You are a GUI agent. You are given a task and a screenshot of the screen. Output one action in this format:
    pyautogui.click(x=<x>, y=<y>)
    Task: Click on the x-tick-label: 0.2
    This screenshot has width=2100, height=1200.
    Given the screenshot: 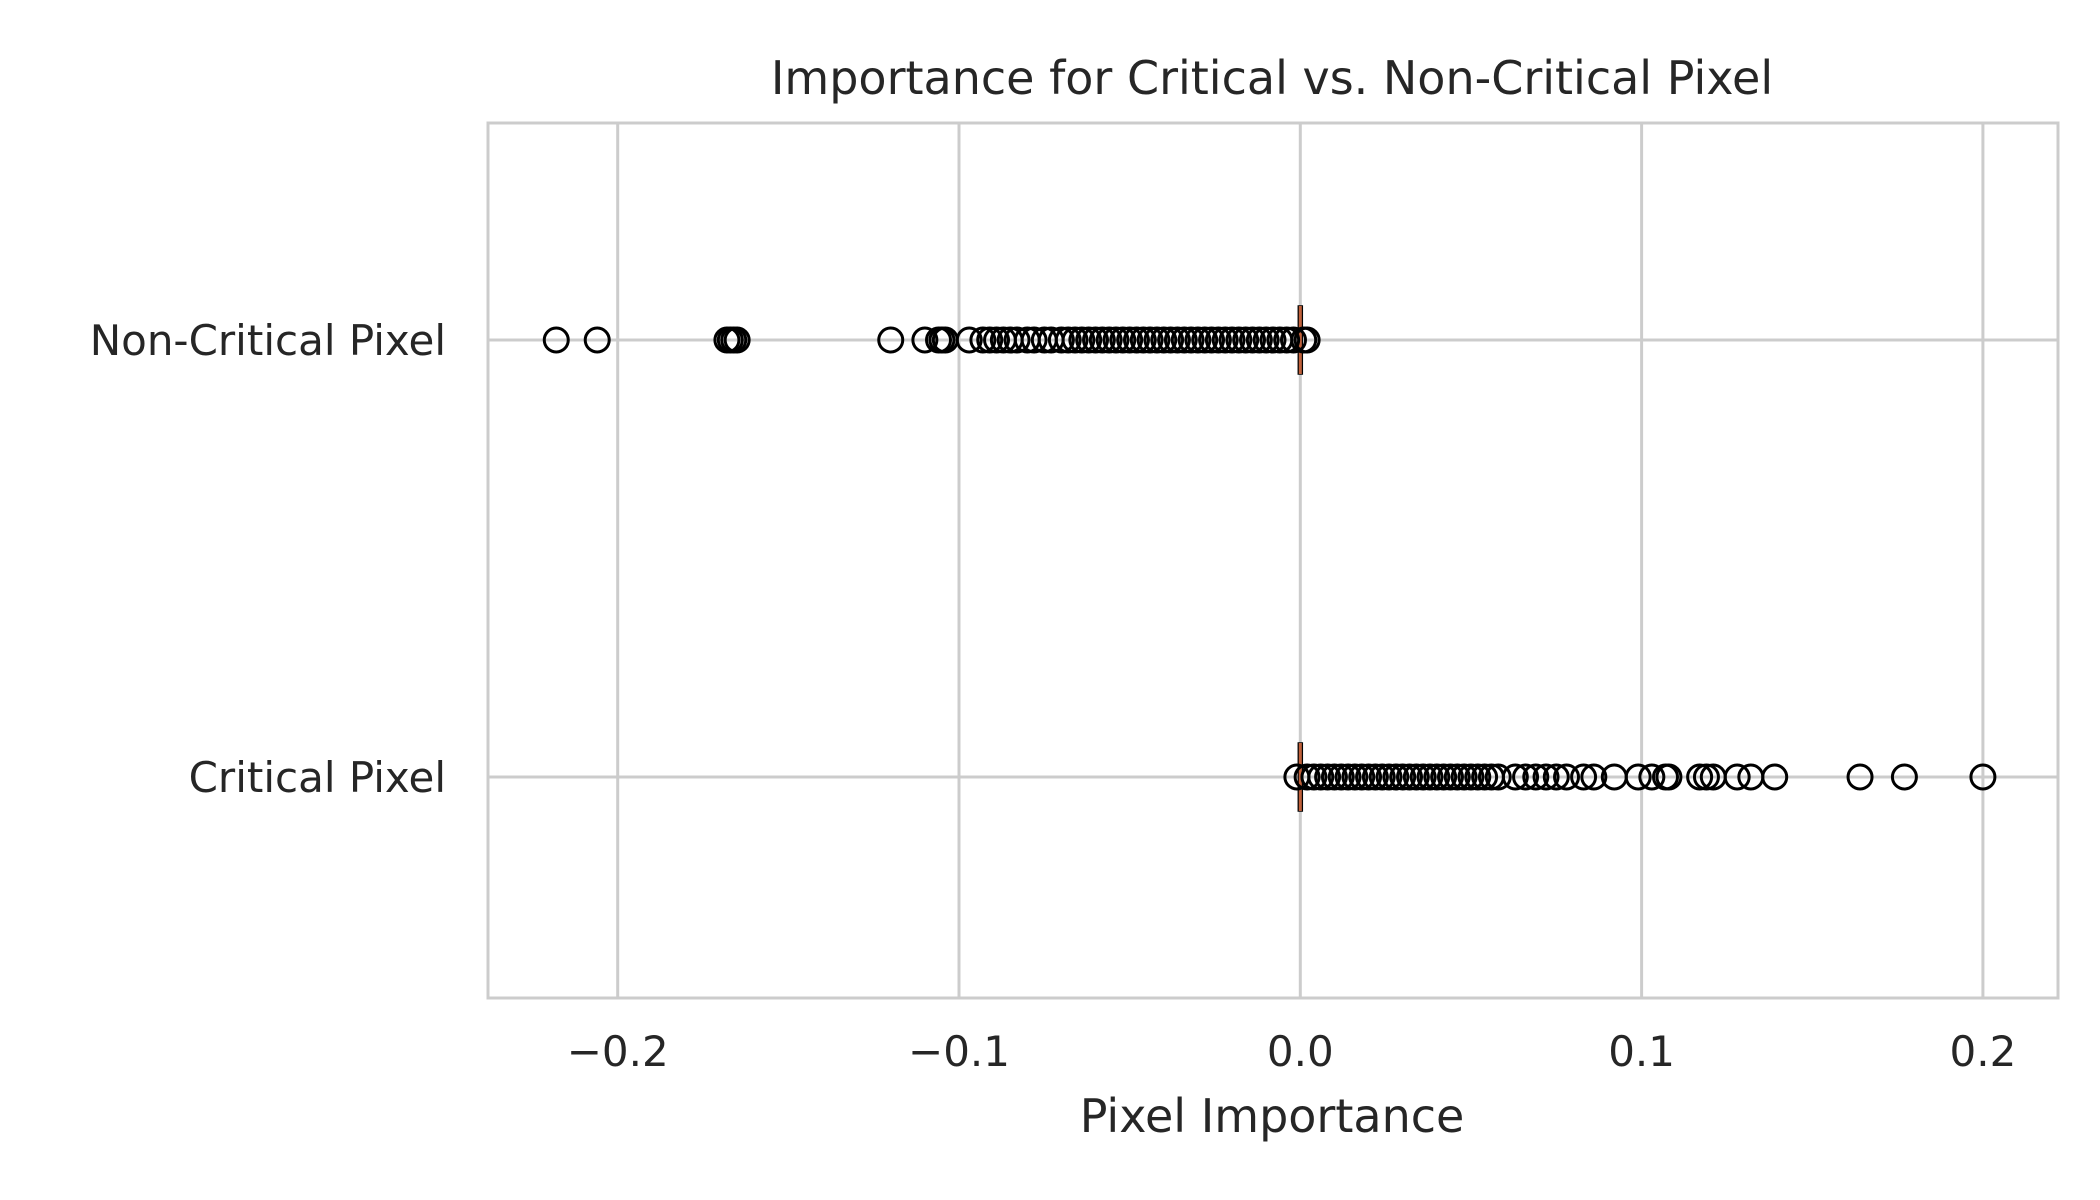 What is the action you would take?
    pyautogui.click(x=1983, y=1051)
    